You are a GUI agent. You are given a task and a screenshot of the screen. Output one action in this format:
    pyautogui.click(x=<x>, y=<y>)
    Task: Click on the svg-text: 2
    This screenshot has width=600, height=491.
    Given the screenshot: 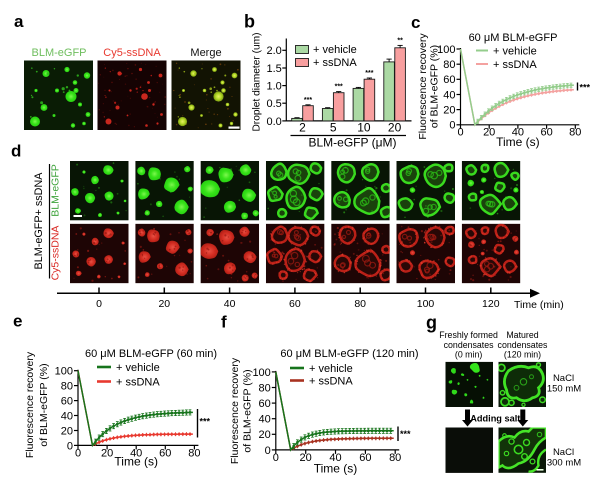 What is the action you would take?
    pyautogui.click(x=302, y=128)
    